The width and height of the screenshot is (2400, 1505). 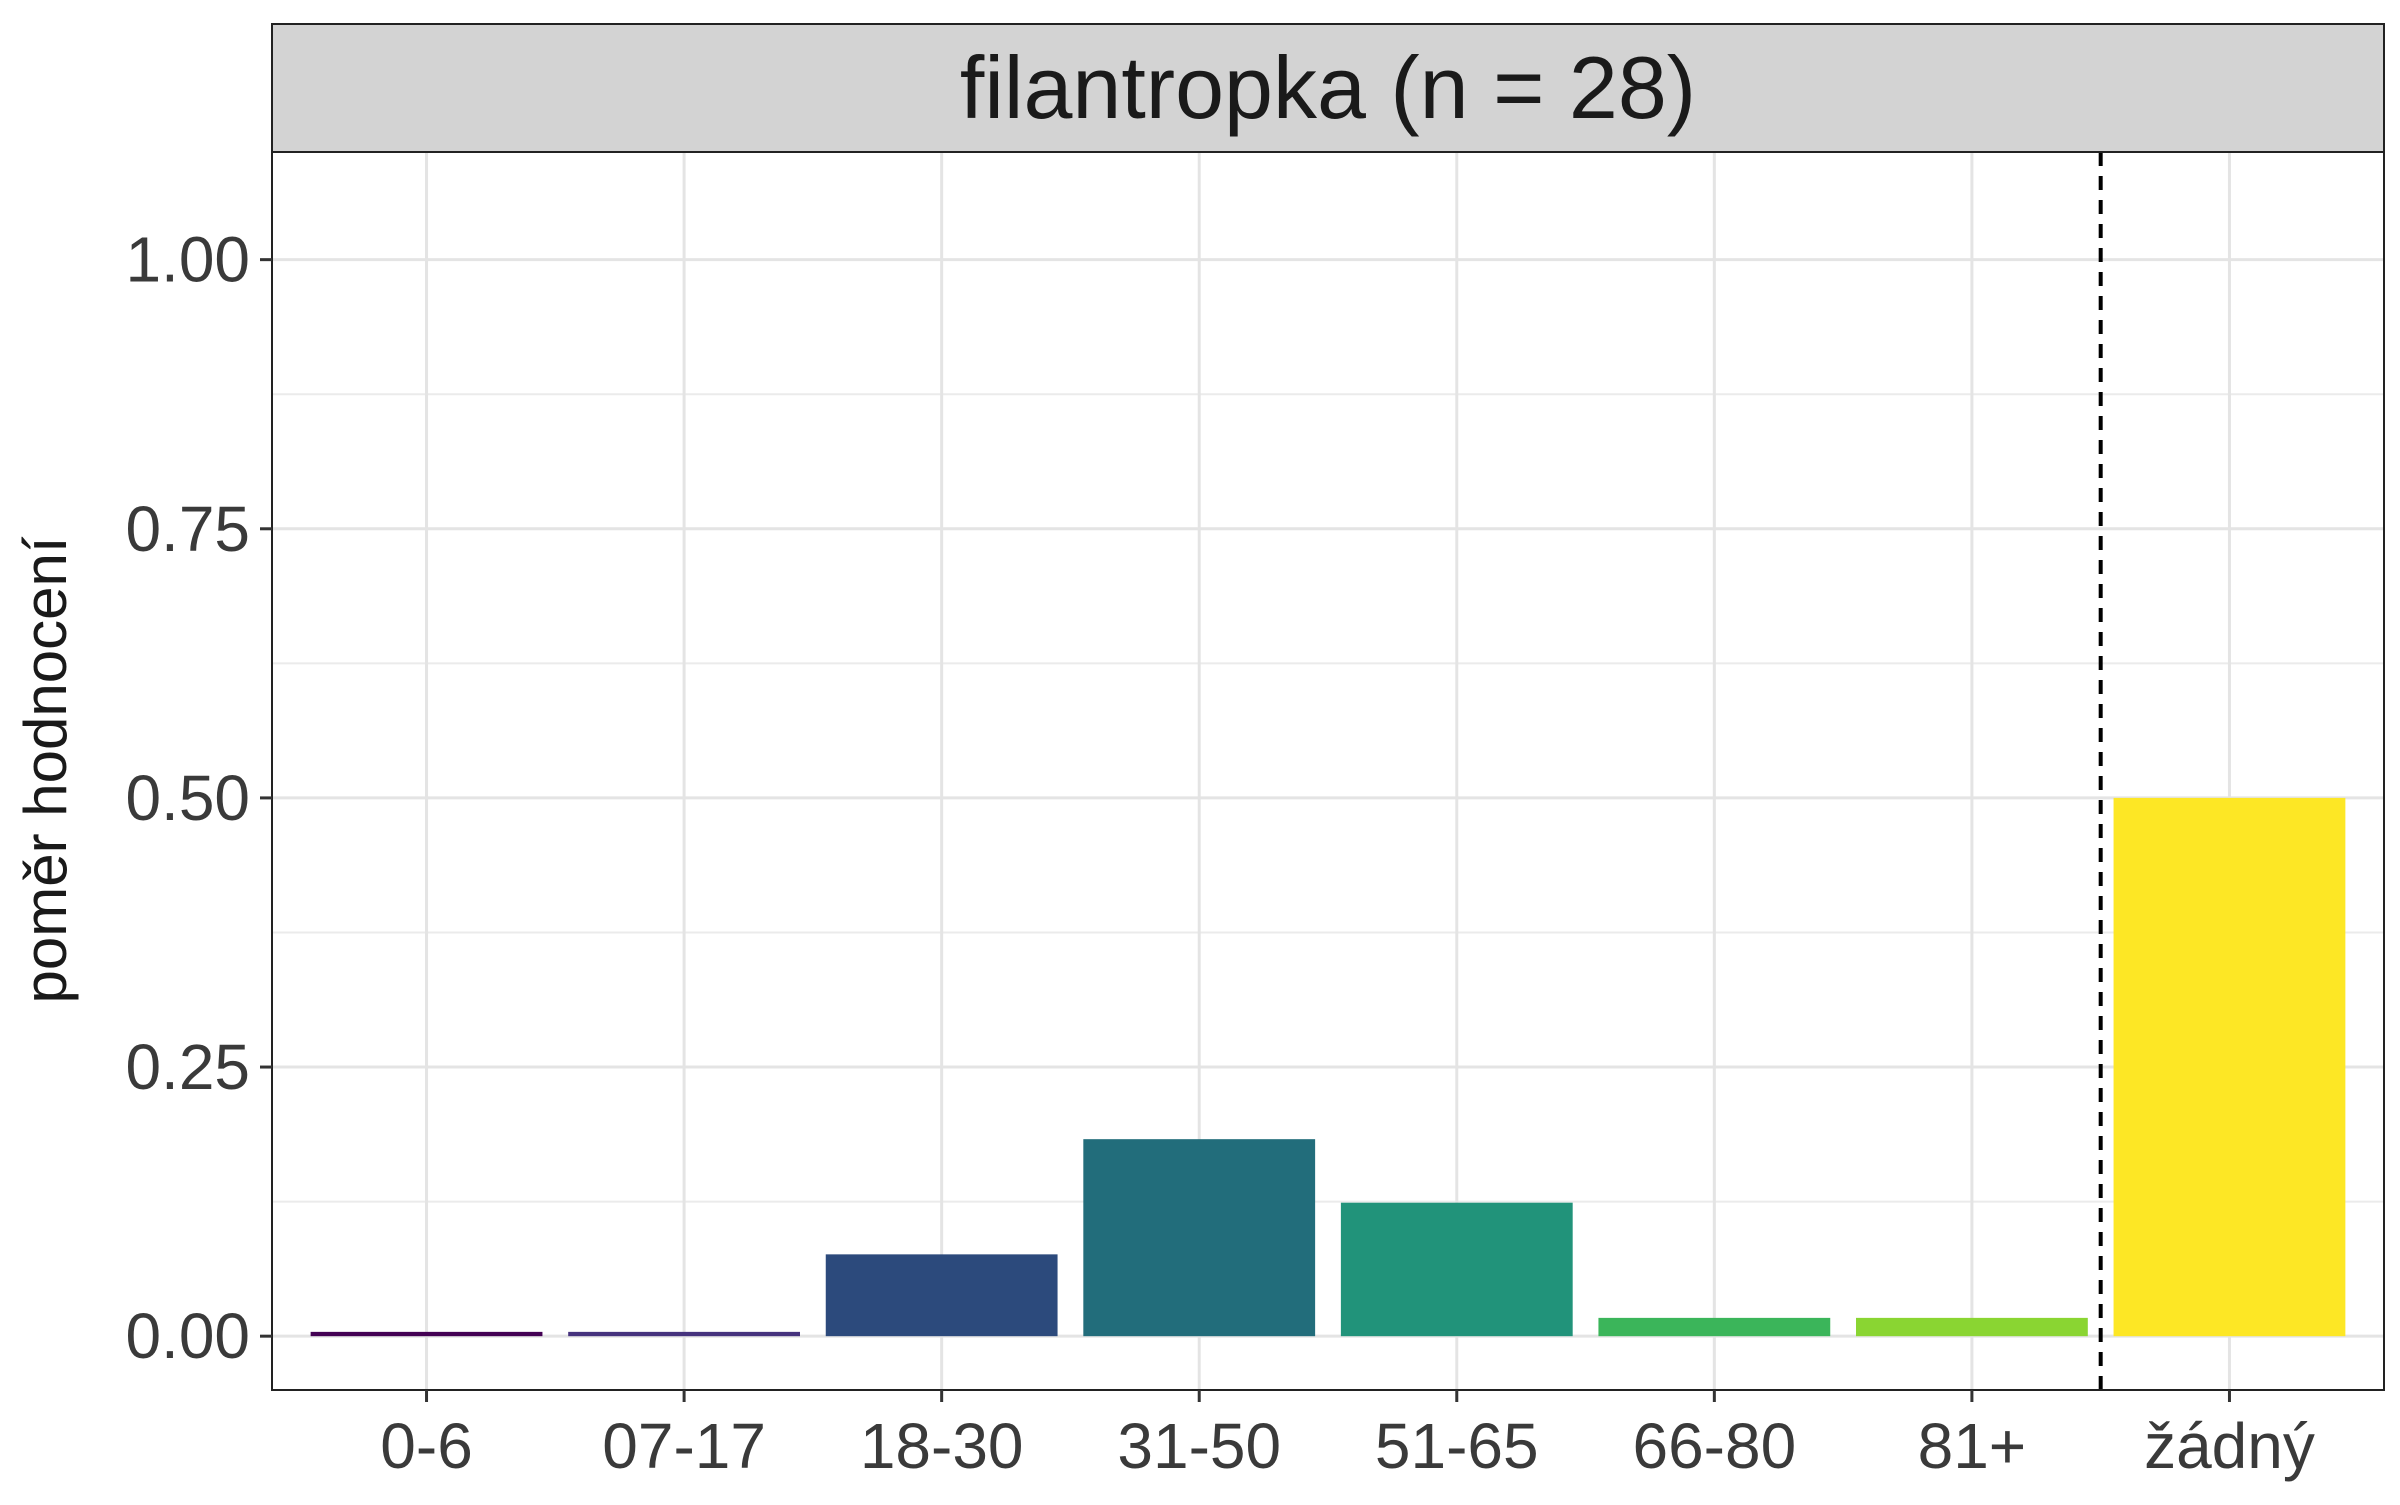 I want to click on y-tick-label: 0.00, so click(x=187, y=1336).